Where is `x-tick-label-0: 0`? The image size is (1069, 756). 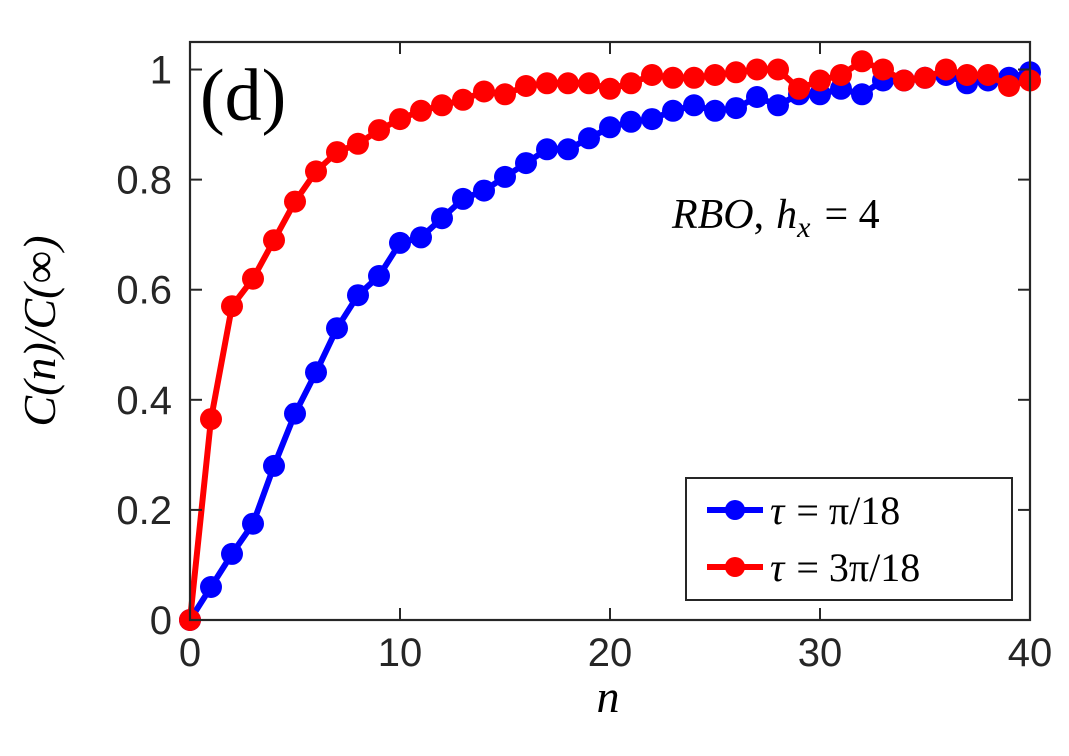 x-tick-label-0: 0 is located at coordinates (190, 653).